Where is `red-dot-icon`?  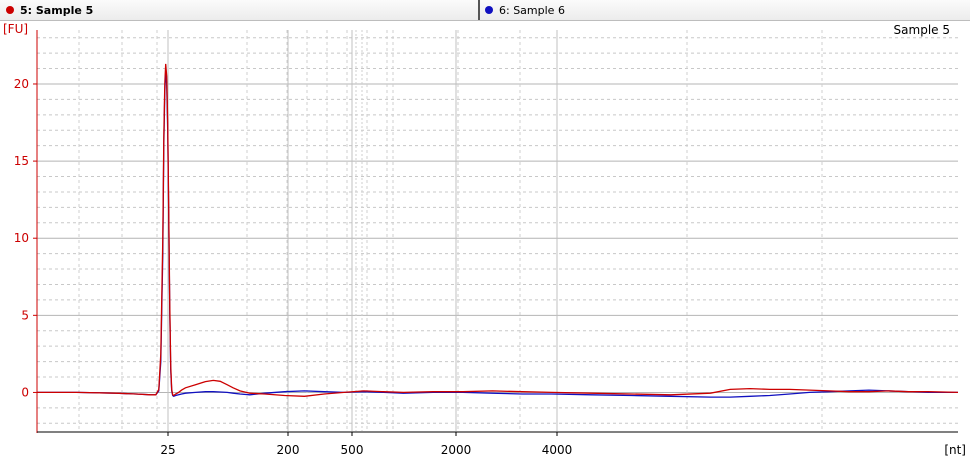 red-dot-icon is located at coordinates (10, 10).